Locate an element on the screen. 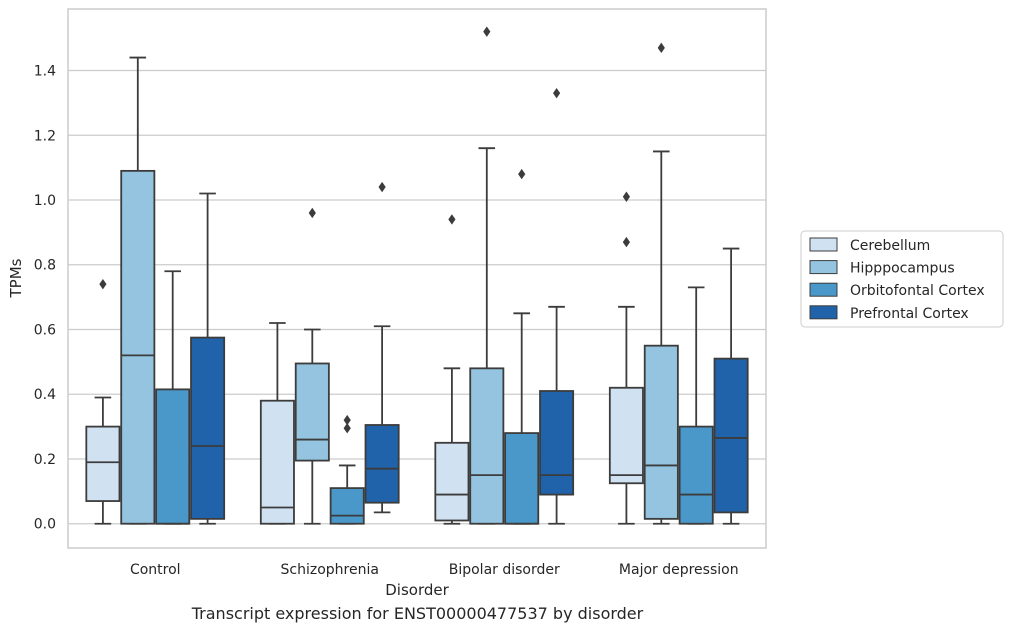 This screenshot has width=1014, height=634. x-tick-label: Major depression is located at coordinates (679, 570).